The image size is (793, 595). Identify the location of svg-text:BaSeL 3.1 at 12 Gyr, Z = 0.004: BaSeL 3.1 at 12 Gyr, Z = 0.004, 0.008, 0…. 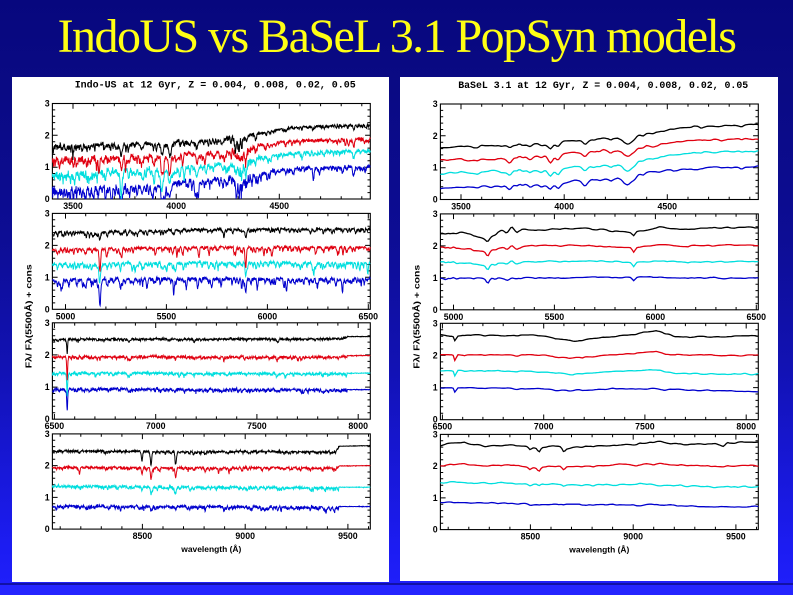
(603, 85).